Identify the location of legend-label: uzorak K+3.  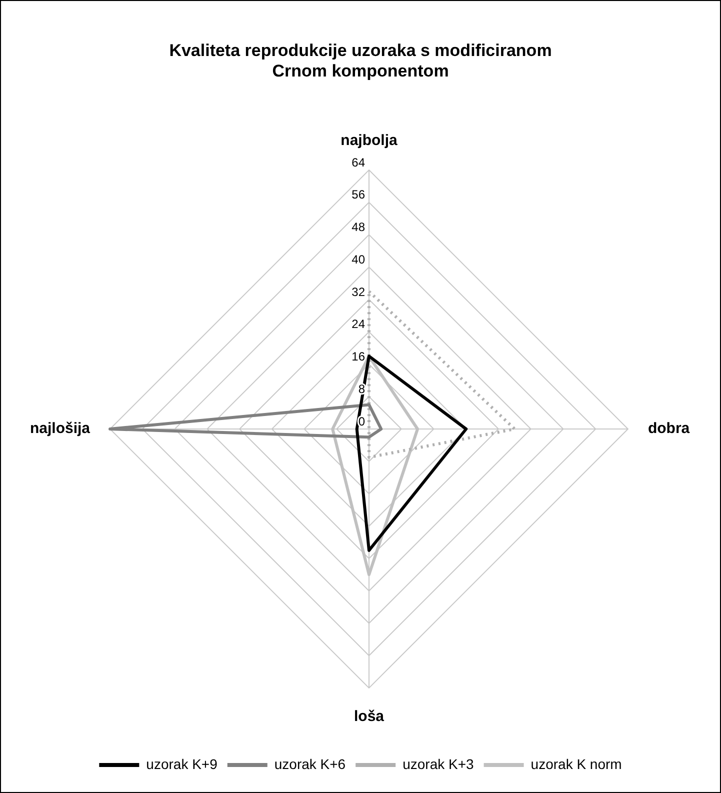
(438, 764).